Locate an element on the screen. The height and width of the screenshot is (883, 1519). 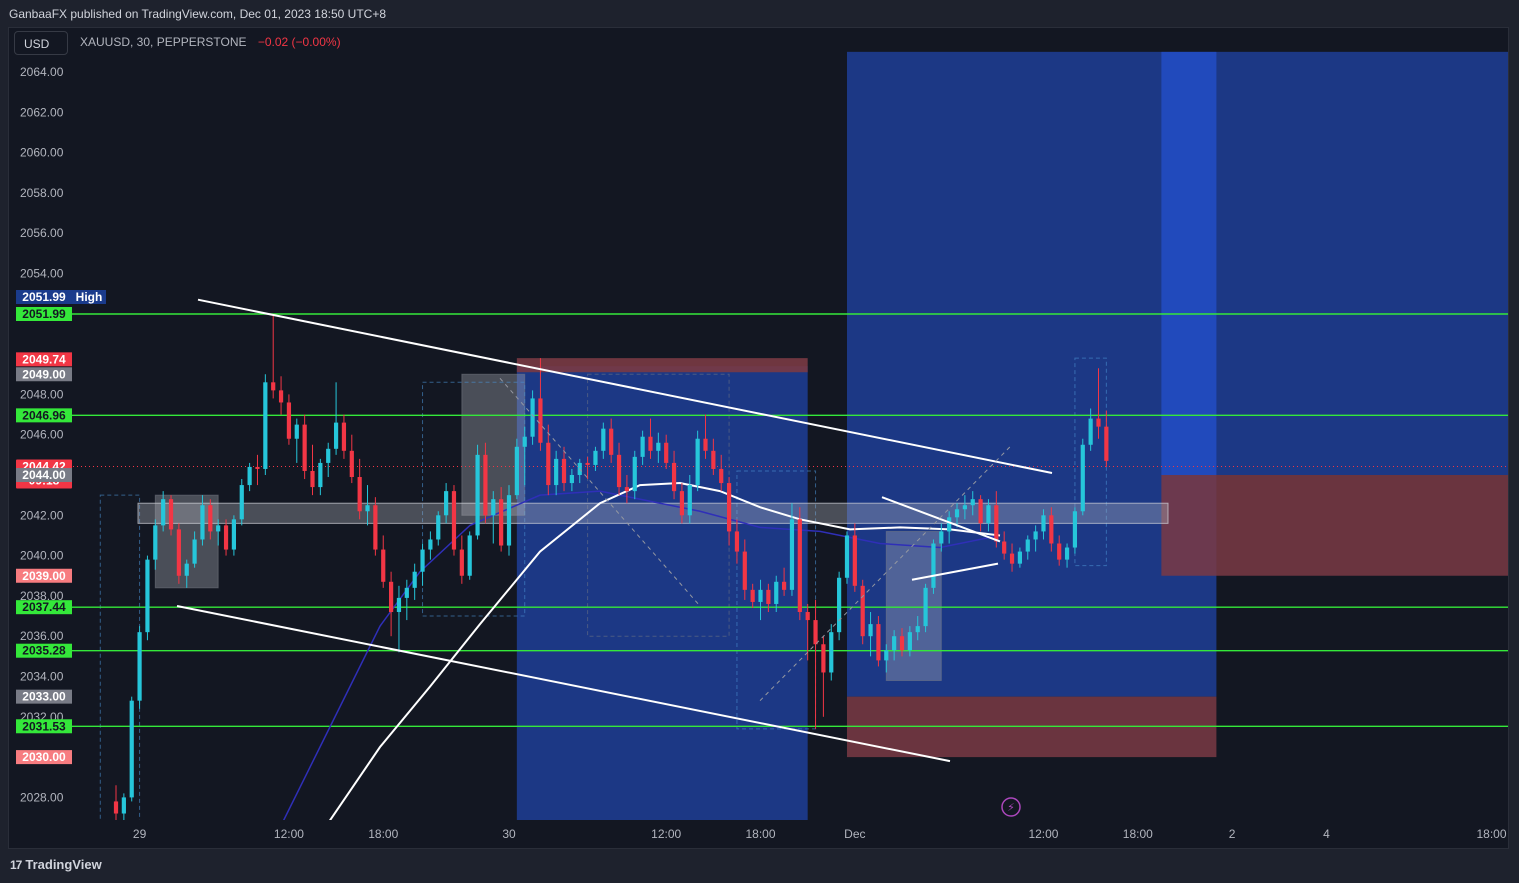
price-tick-label: 2046.00 is located at coordinates (42, 435).